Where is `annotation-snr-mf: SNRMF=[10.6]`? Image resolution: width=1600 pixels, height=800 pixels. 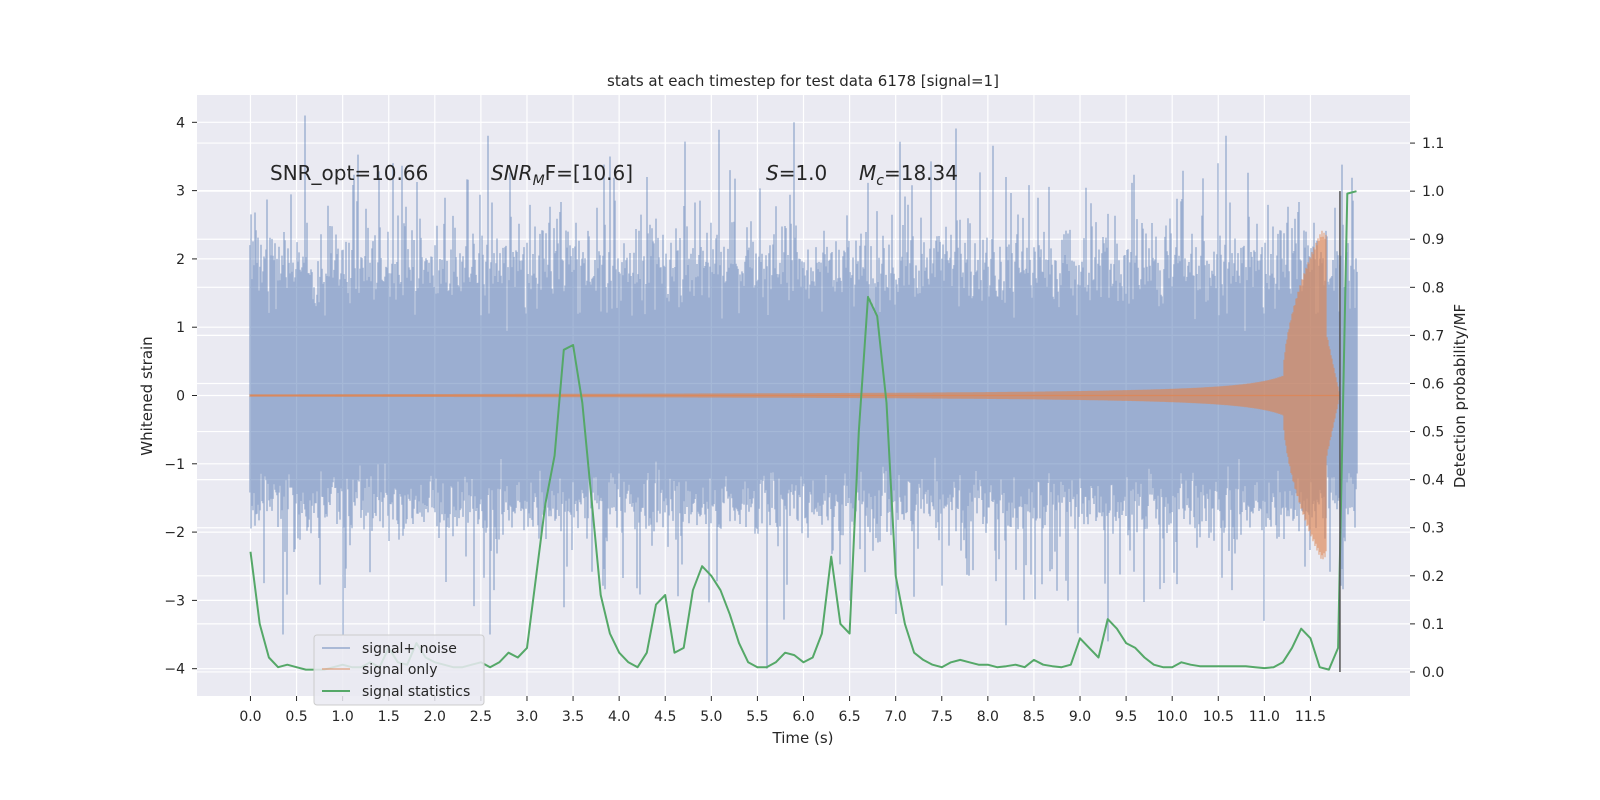 annotation-snr-mf: SNRMF=[10.6] is located at coordinates (562, 175).